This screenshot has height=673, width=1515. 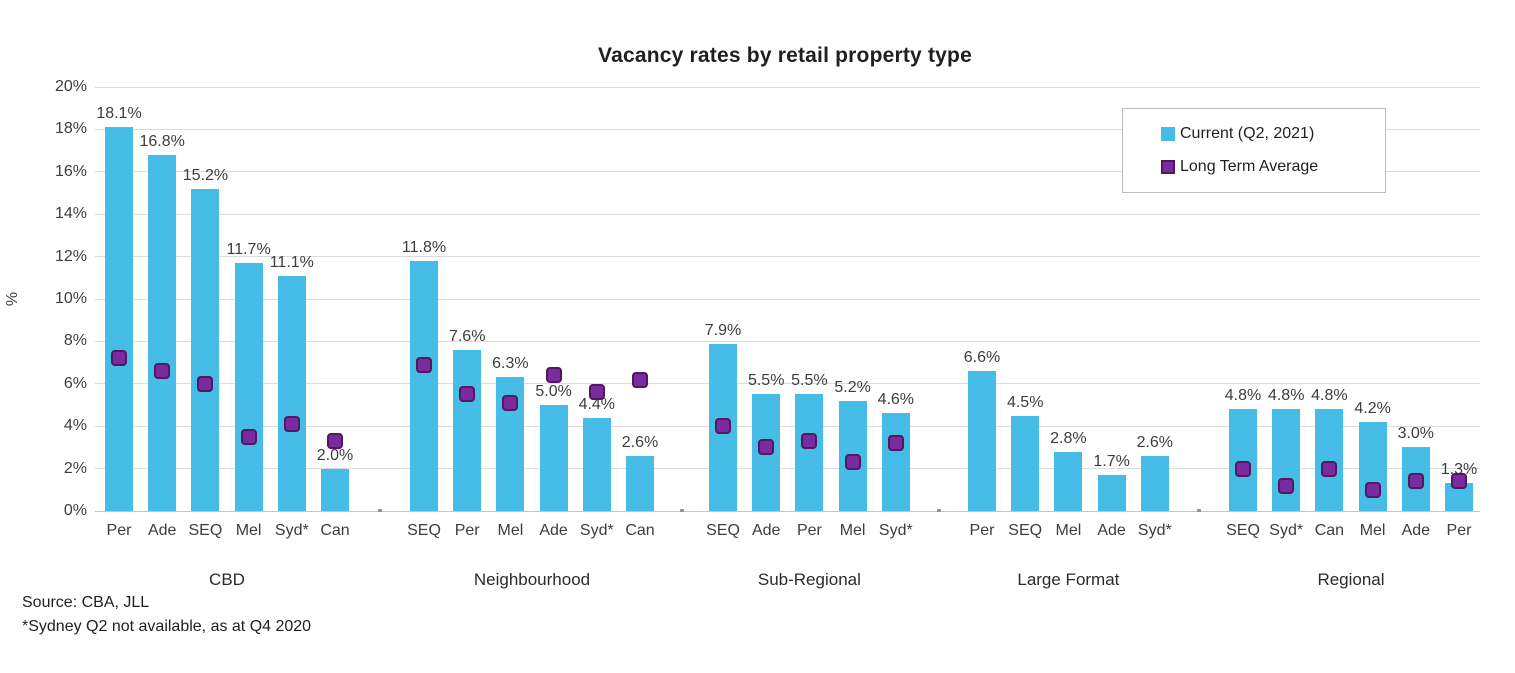 I want to click on bar-regional-can, so click(x=1329, y=460).